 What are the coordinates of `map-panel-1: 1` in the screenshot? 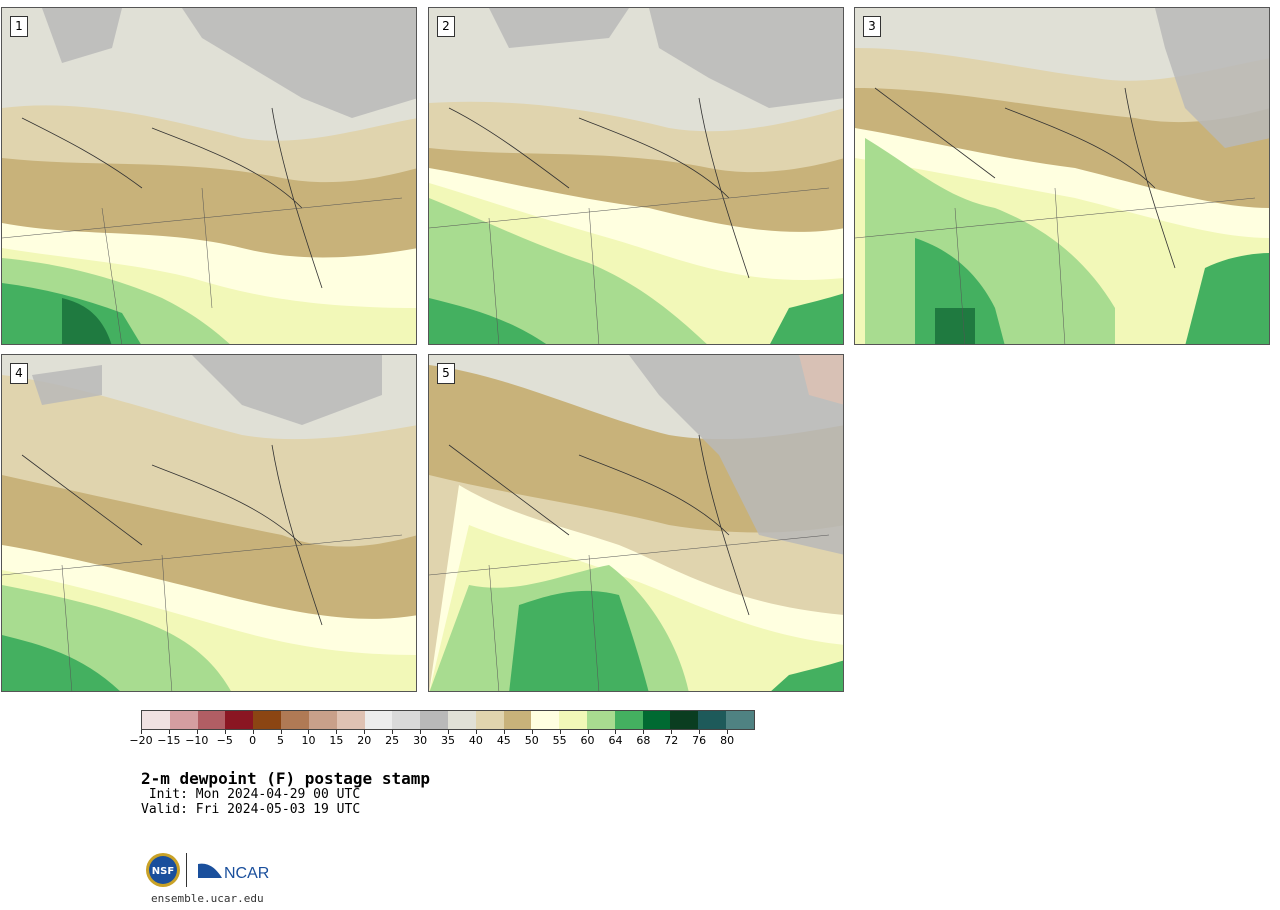 It's located at (209, 176).